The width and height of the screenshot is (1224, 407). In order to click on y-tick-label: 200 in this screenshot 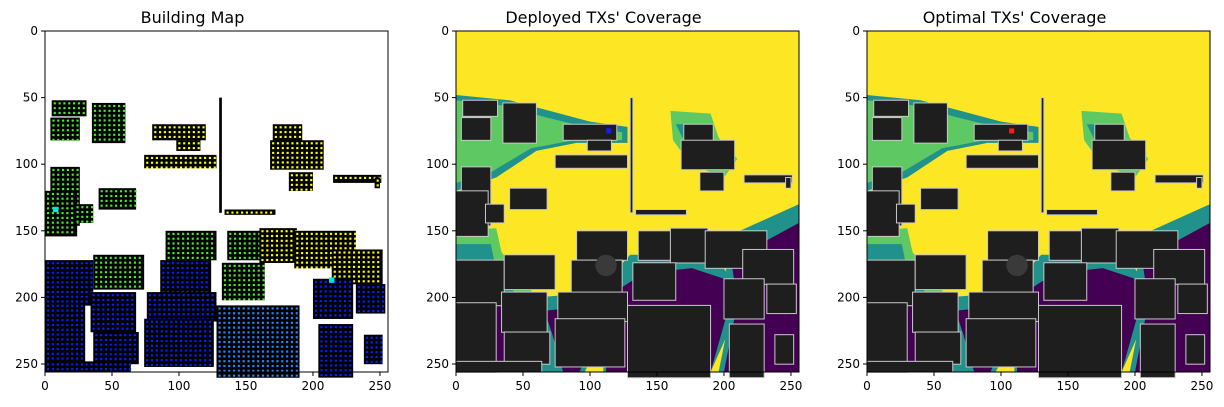, I will do `click(848, 297)`.